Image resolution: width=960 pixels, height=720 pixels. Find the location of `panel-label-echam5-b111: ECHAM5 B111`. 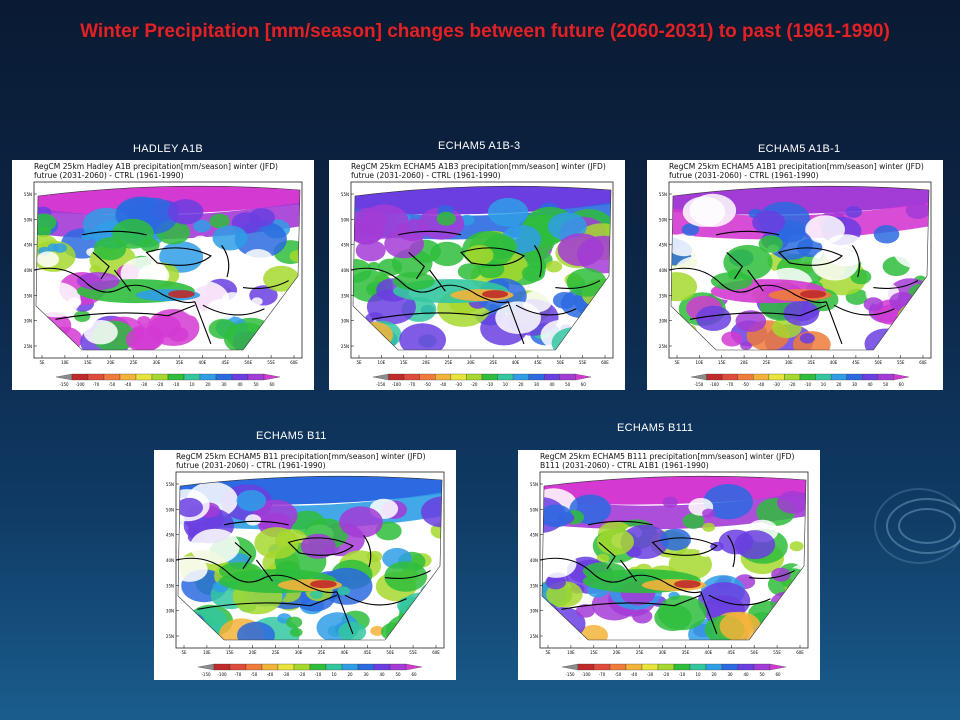

panel-label-echam5-b111: ECHAM5 B111 is located at coordinates (655, 428).